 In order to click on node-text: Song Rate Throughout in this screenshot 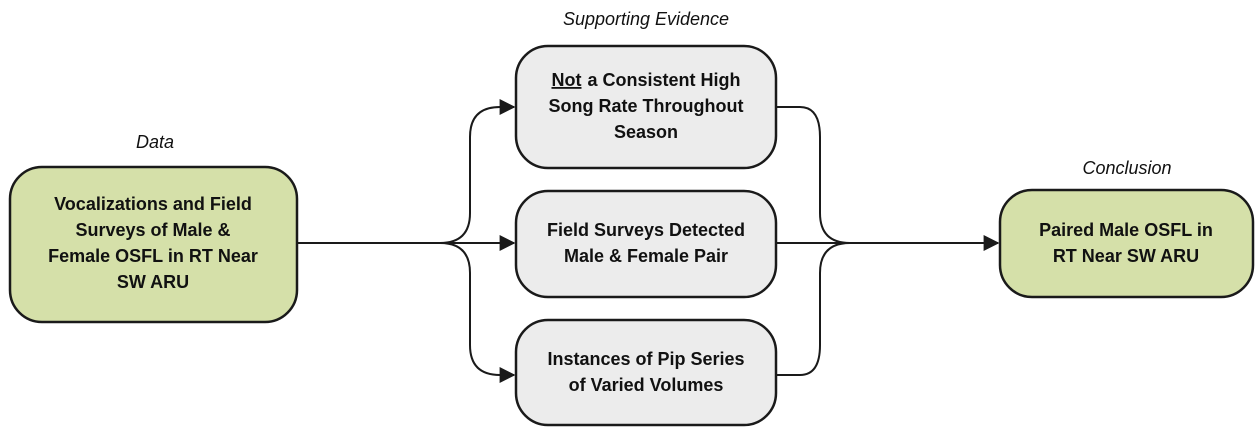, I will do `click(646, 106)`.